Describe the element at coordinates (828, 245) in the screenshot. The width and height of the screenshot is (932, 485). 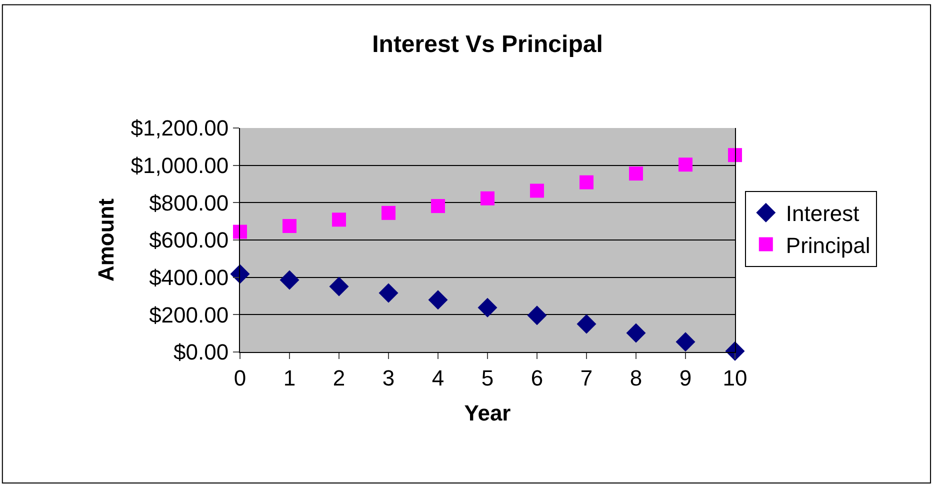
I see `legend-label: Principal` at that location.